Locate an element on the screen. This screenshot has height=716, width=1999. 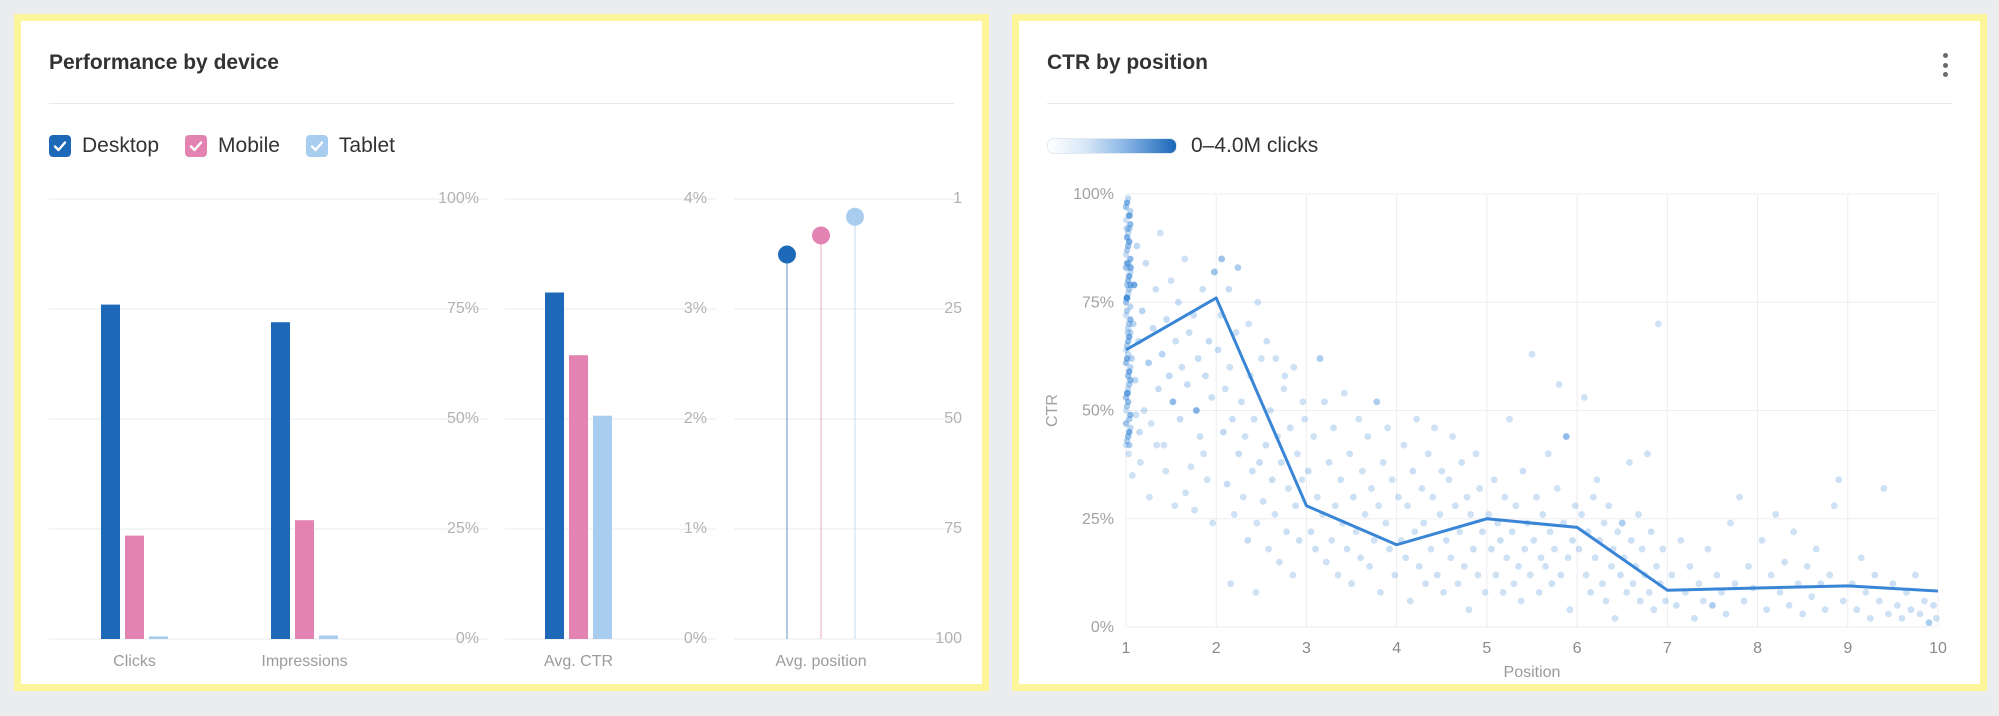
x-tick-label: 2 is located at coordinates (1216, 648).